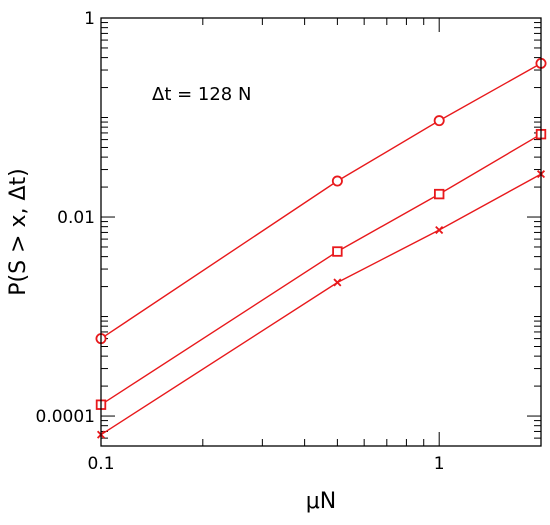  I want to click on delta-t-annotation: Δt = 128 N, so click(201, 94).